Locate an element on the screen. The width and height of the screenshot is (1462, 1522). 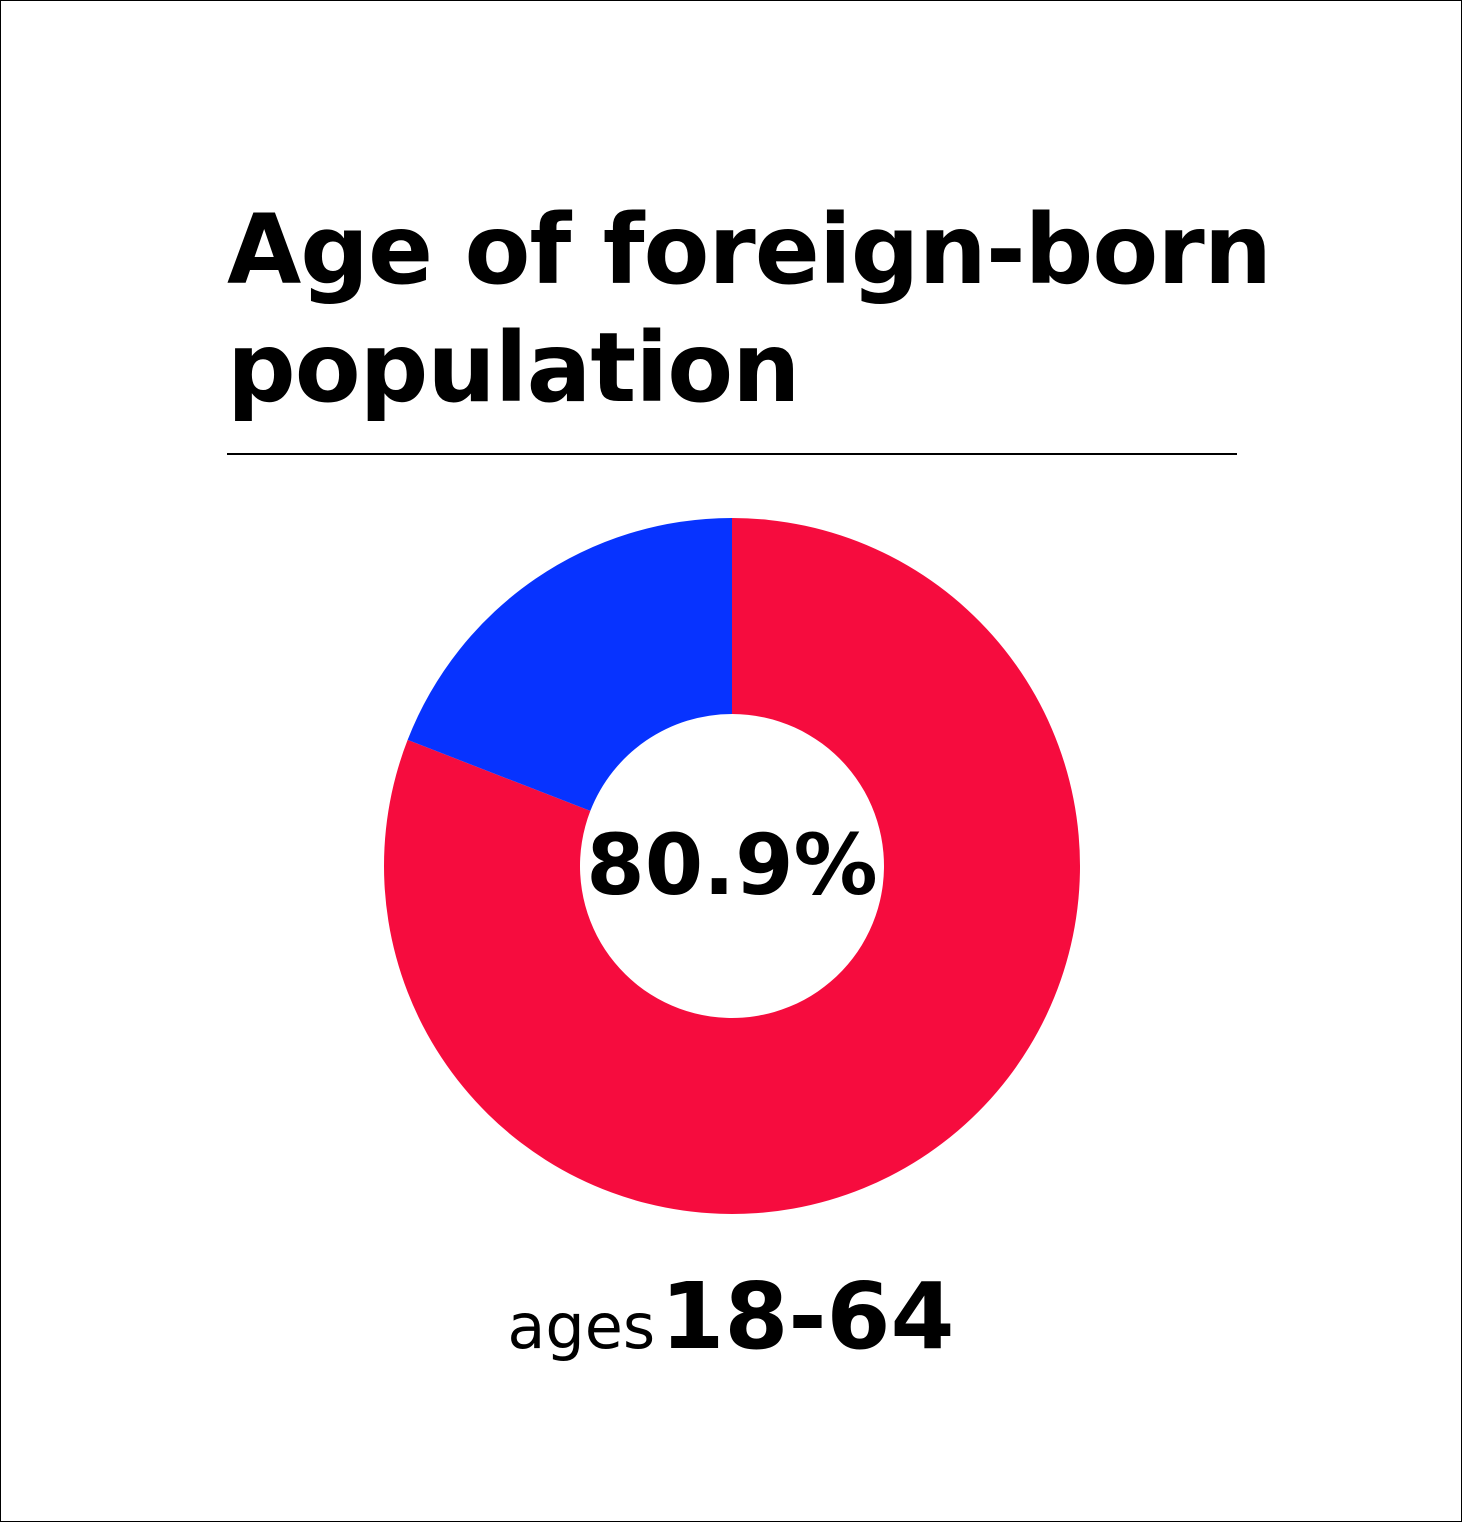
title-divider is located at coordinates (732, 454).